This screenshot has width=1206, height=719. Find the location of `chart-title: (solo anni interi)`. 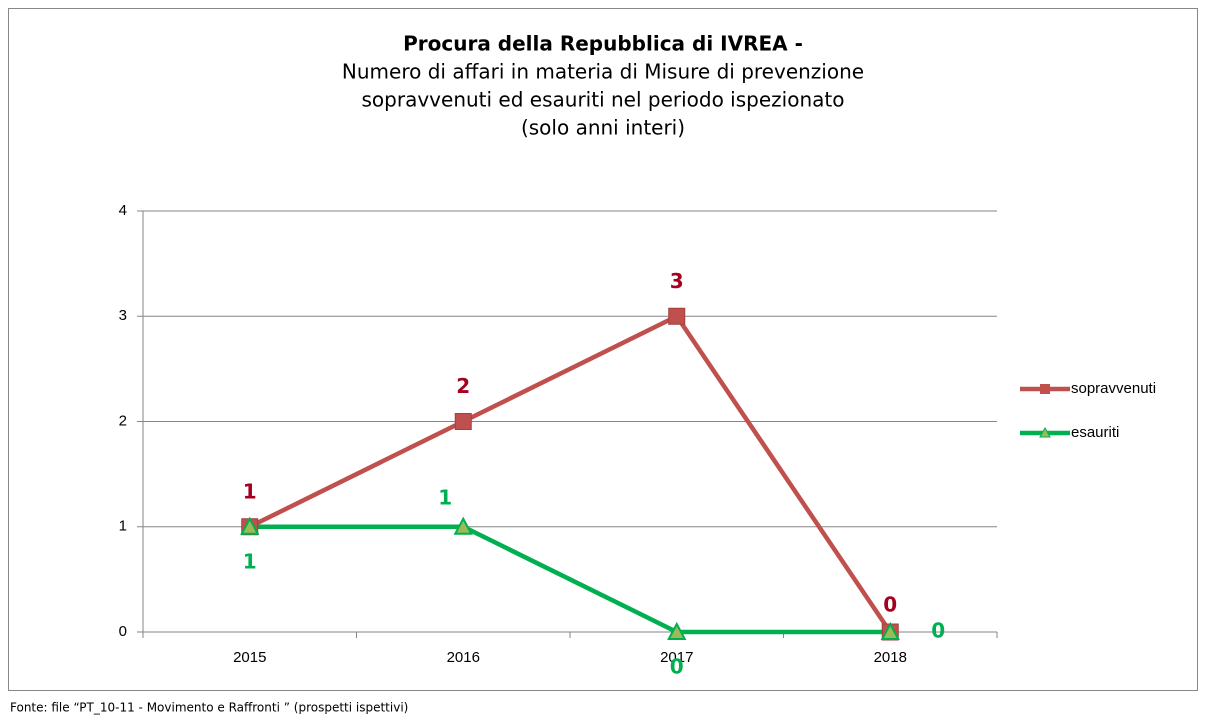

chart-title: (solo anni interi) is located at coordinates (603, 128).